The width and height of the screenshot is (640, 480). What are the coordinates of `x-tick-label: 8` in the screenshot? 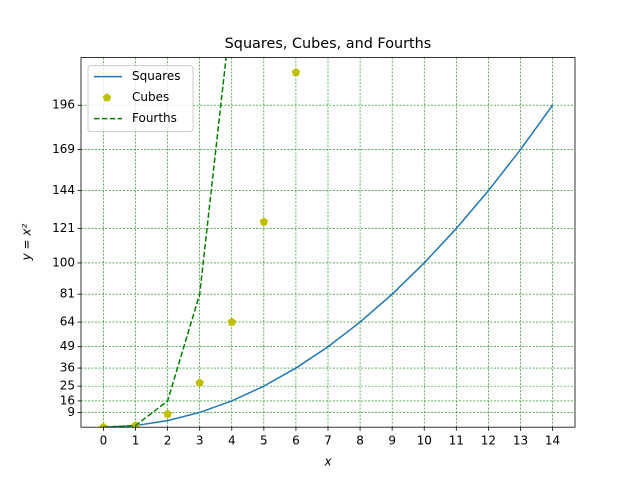 It's located at (360, 441).